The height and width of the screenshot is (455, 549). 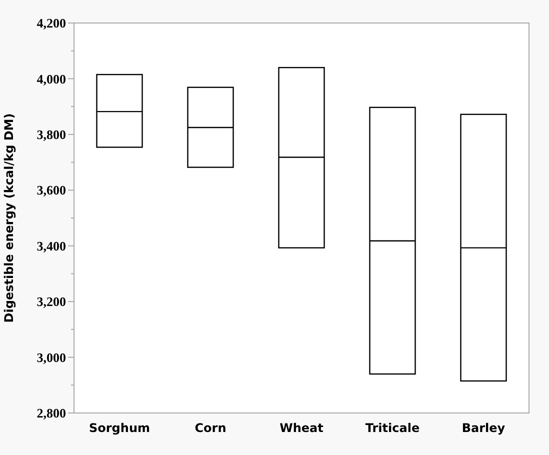 I want to click on y-axis-title: Digestible energy (kcal/kg DM), so click(x=9, y=218).